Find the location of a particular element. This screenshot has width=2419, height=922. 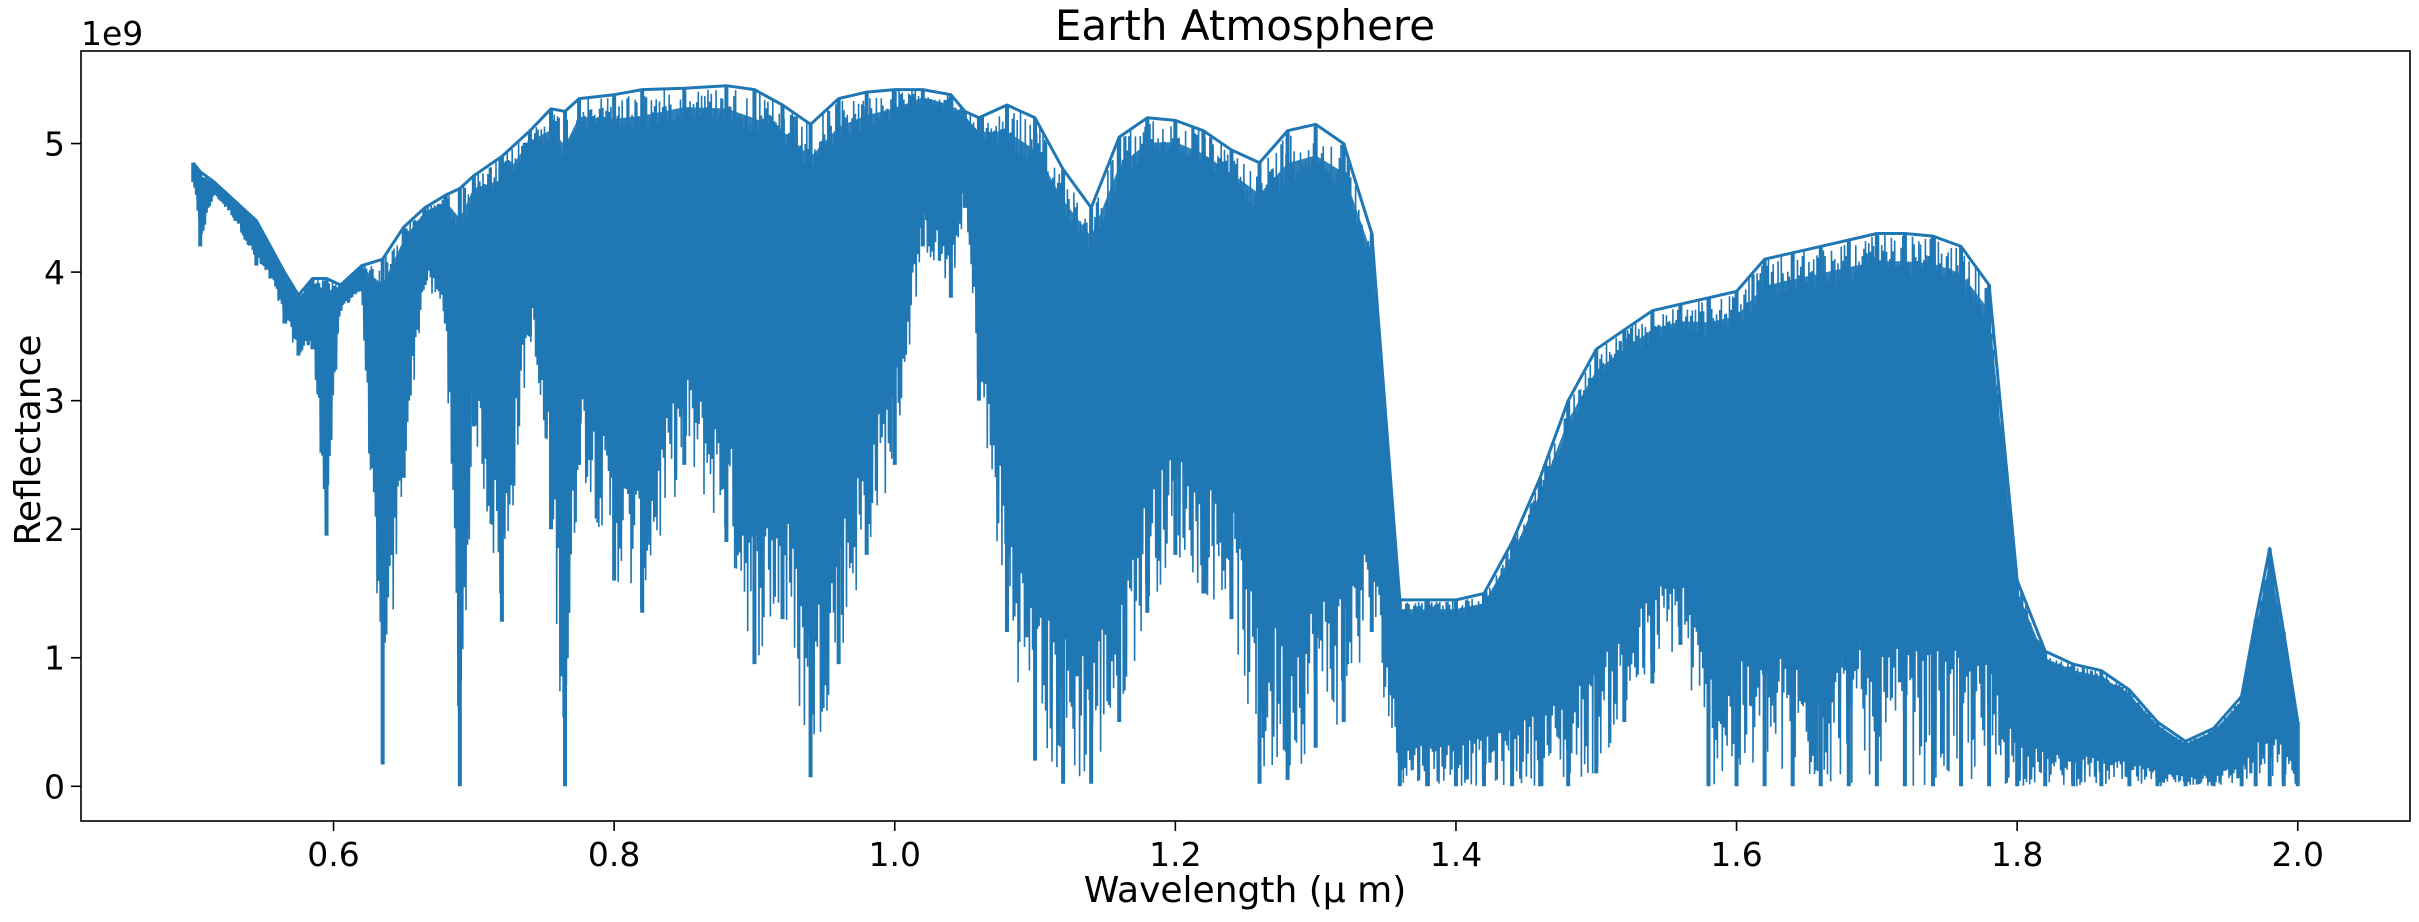

y-tick-label: 3 is located at coordinates (54, 401).